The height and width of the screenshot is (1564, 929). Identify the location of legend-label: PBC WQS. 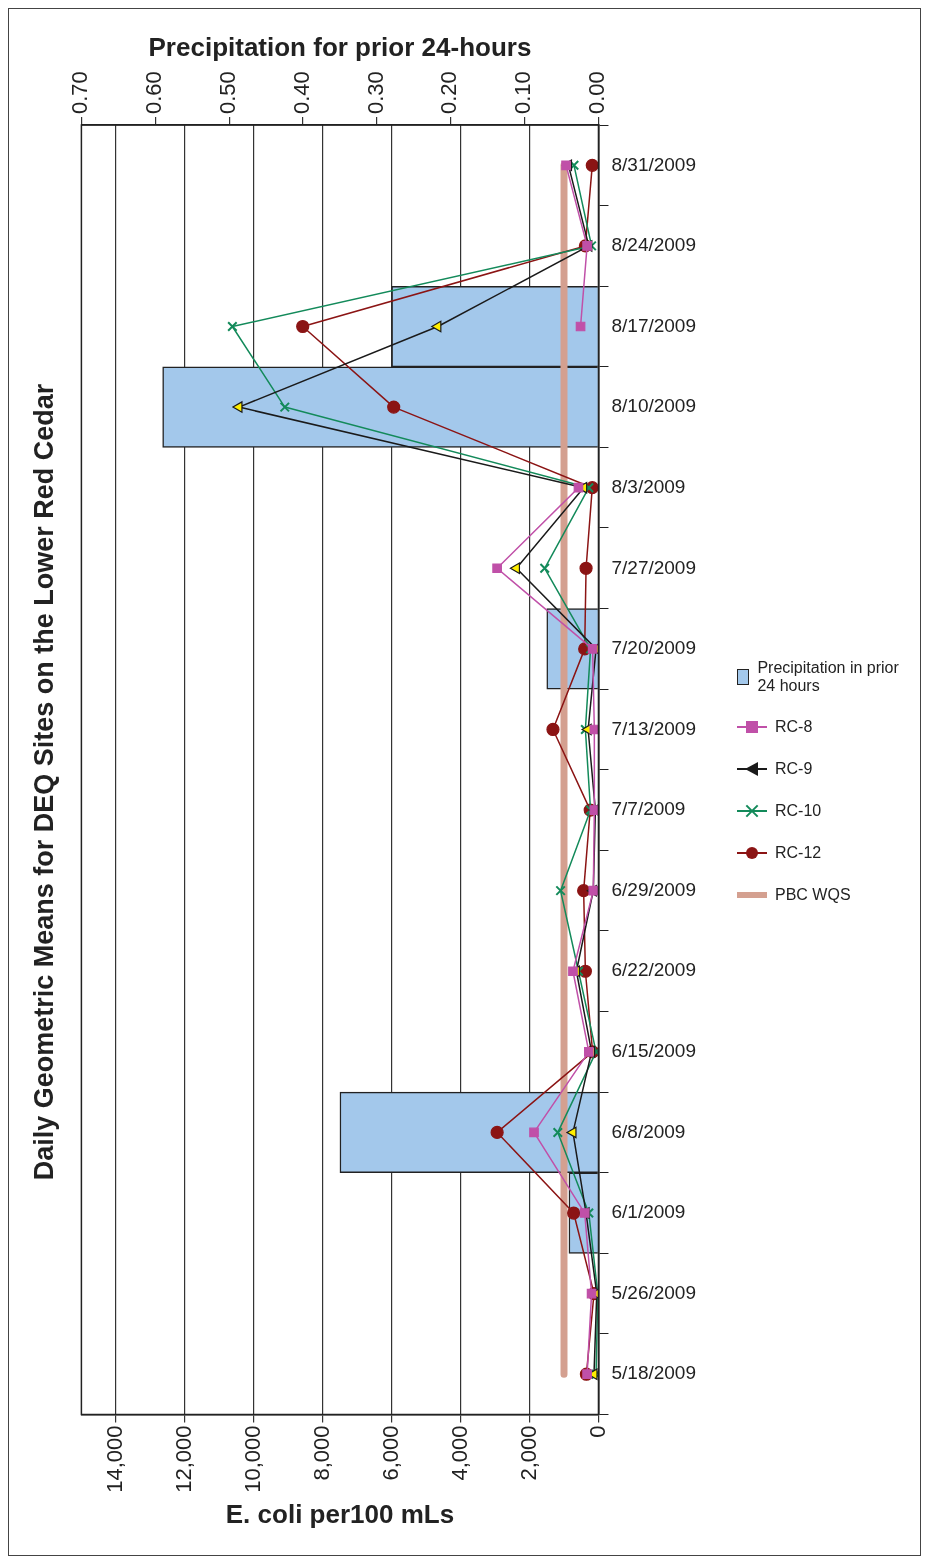
(813, 895).